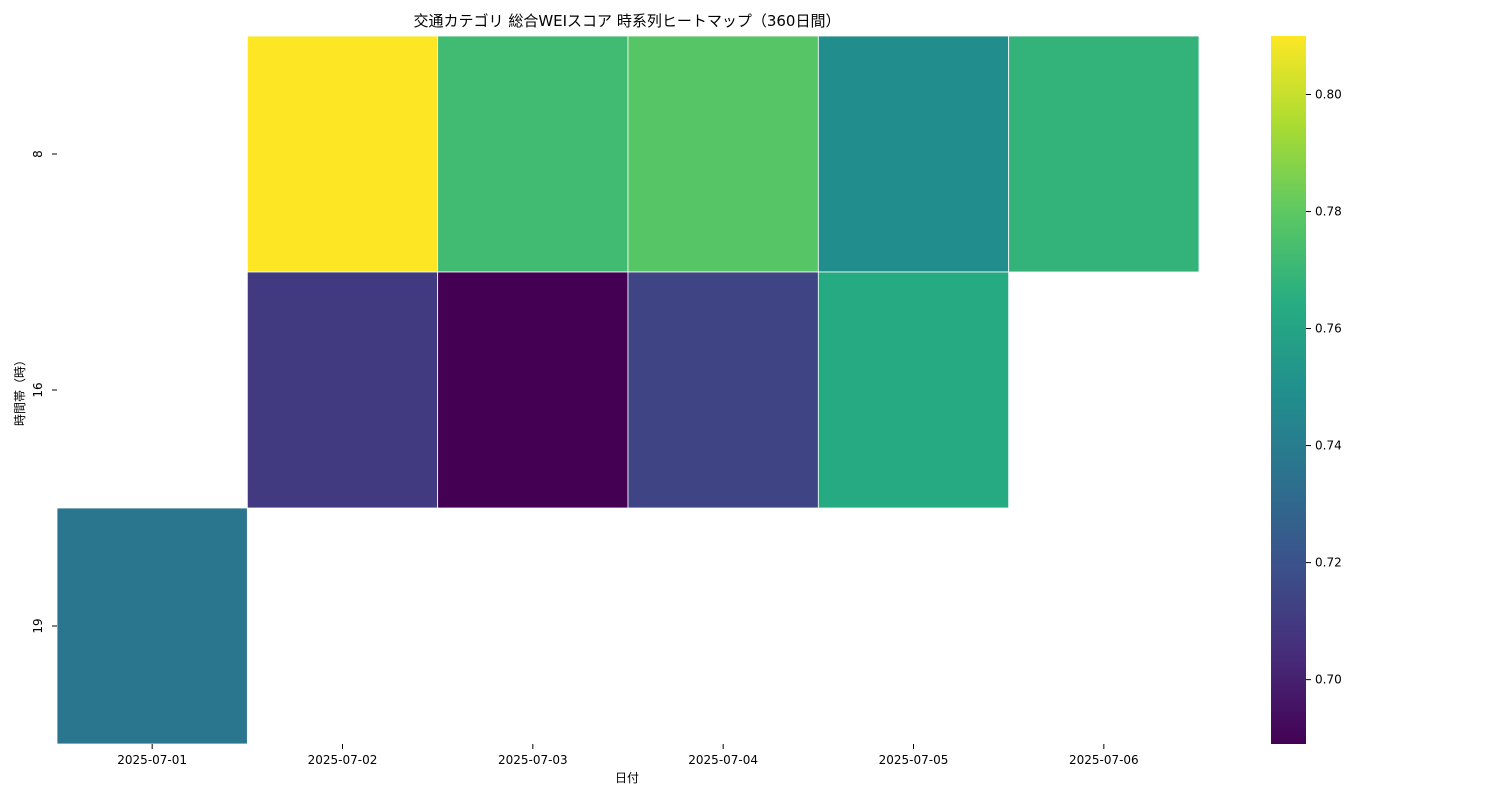  I want to click on chart-title: 交通カテゴリ 総合WEIスコア 時系列ヒートマップ（360日間）, so click(627, 21).